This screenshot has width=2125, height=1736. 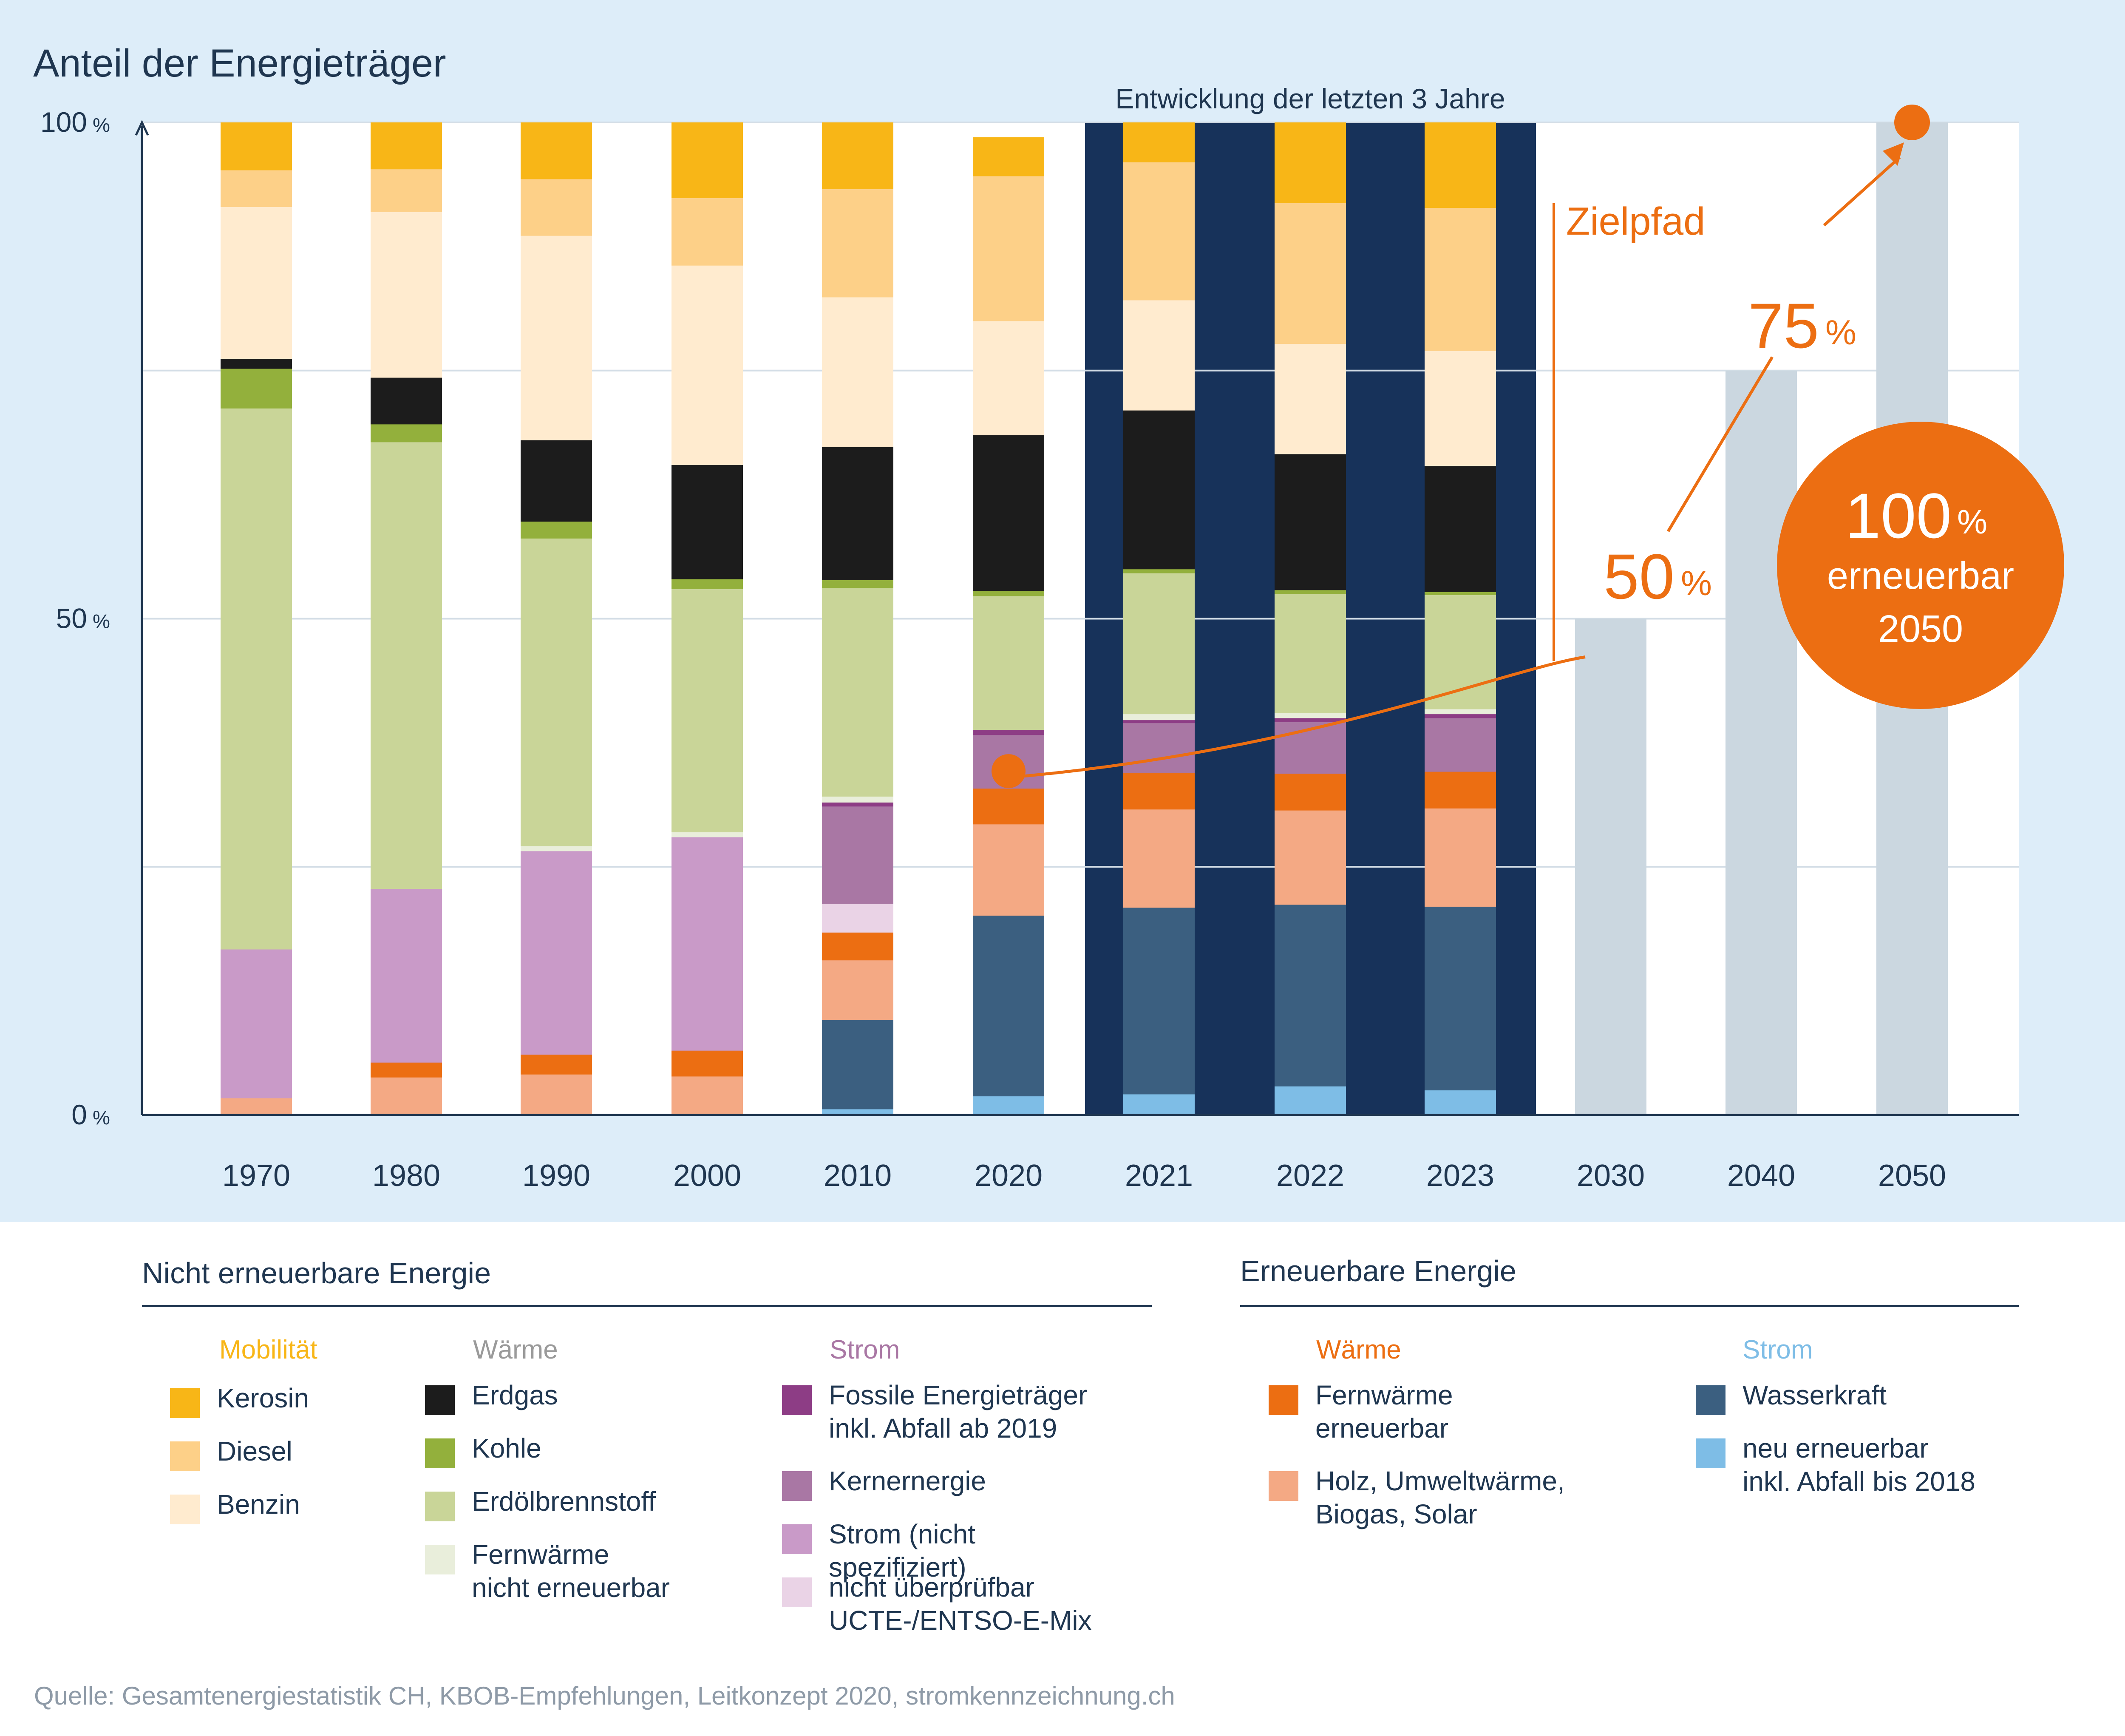 What do you see at coordinates (1920, 576) in the screenshot?
I see `target-circle-line1: erneuerbar` at bounding box center [1920, 576].